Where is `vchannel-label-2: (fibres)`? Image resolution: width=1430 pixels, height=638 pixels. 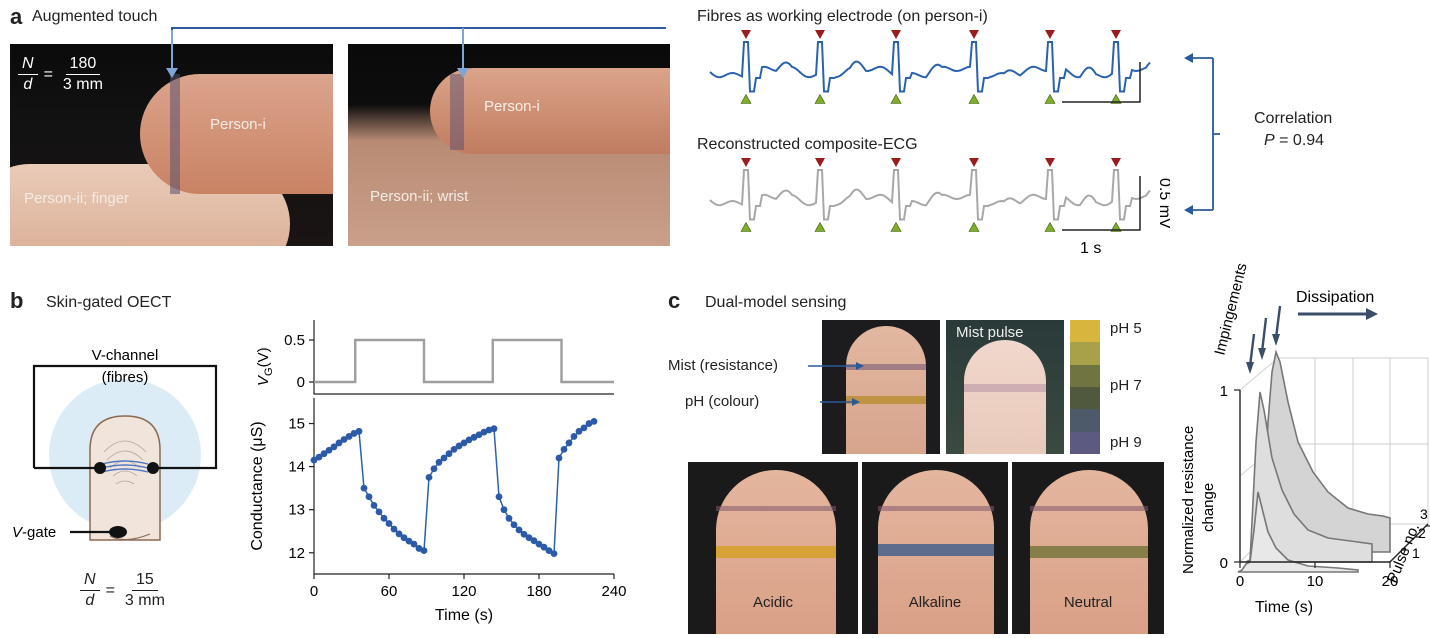
vchannel-label-2: (fibres) is located at coordinates (125, 377).